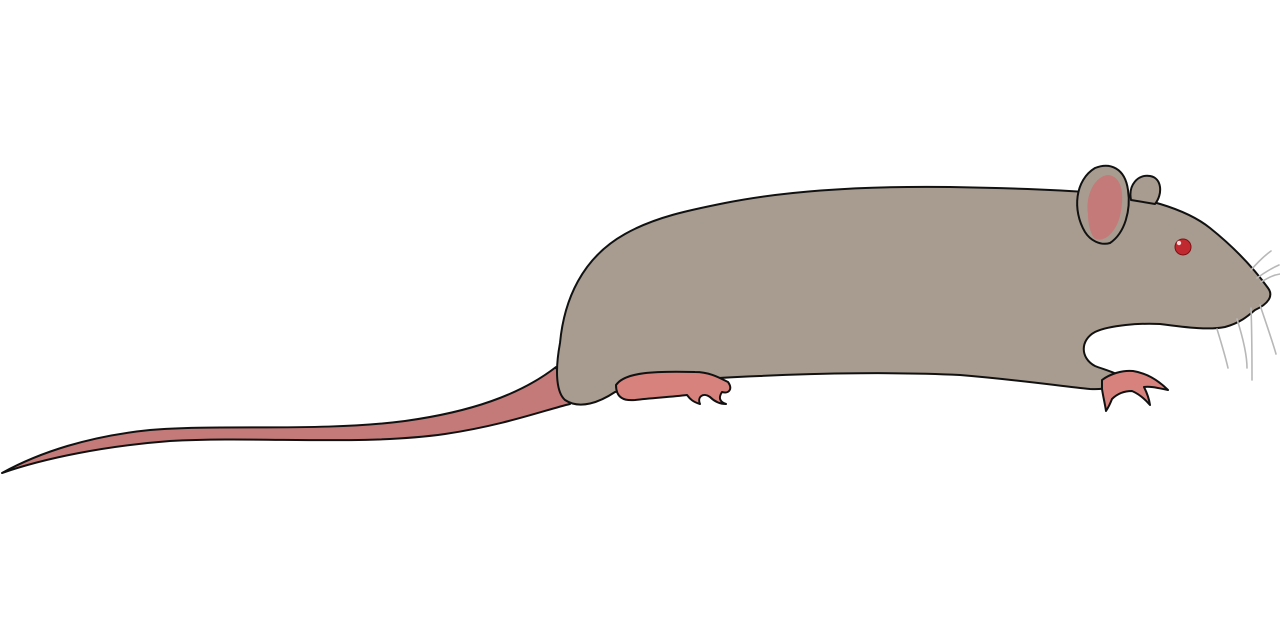 The image size is (1280, 640). Describe the element at coordinates (286, 420) in the screenshot. I see `rat-tail` at that location.